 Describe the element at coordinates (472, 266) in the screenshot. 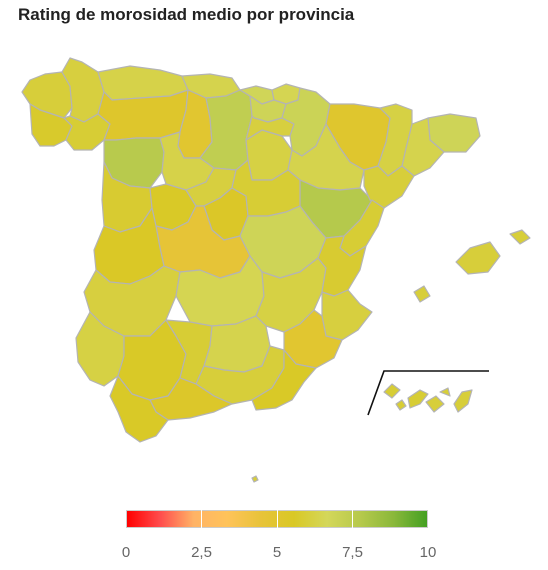

I see `province-baleares` at that location.